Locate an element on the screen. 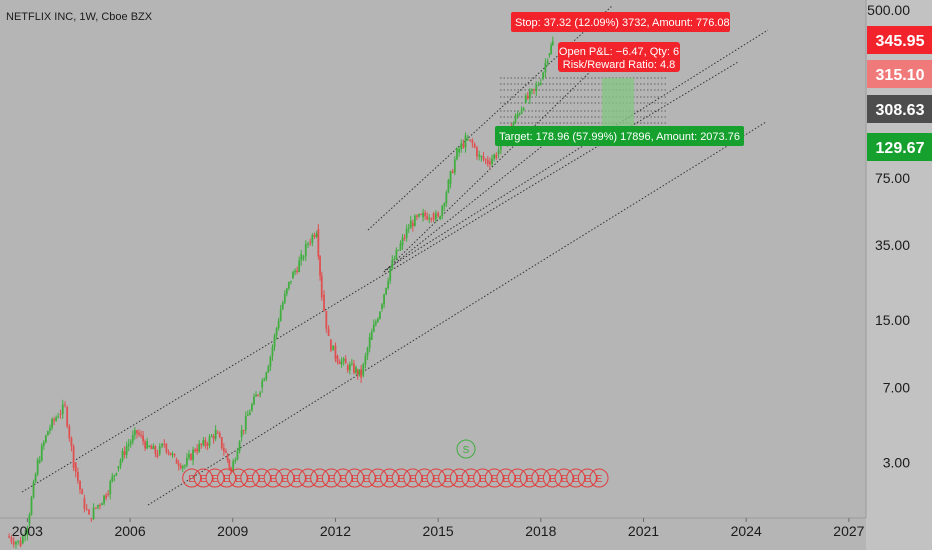  split-marker: S is located at coordinates (466, 449).